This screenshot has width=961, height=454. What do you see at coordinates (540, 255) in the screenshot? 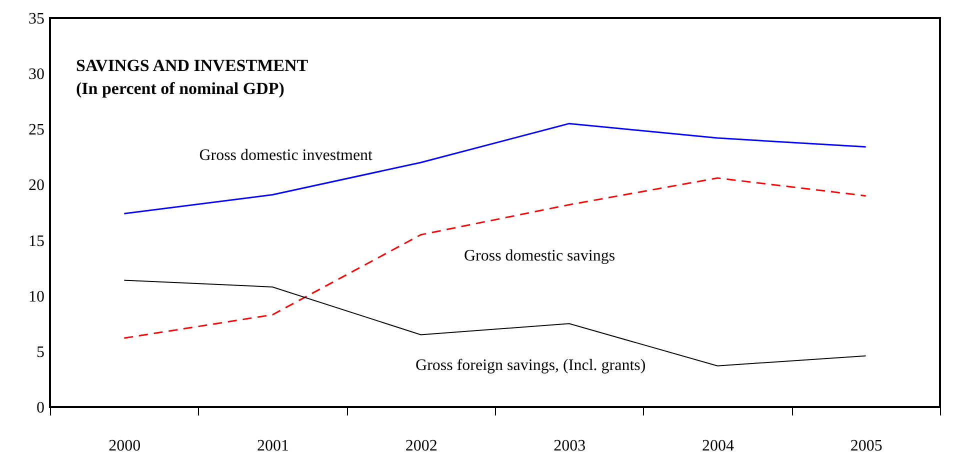
I see `series-label: Gross domestic savings` at bounding box center [540, 255].